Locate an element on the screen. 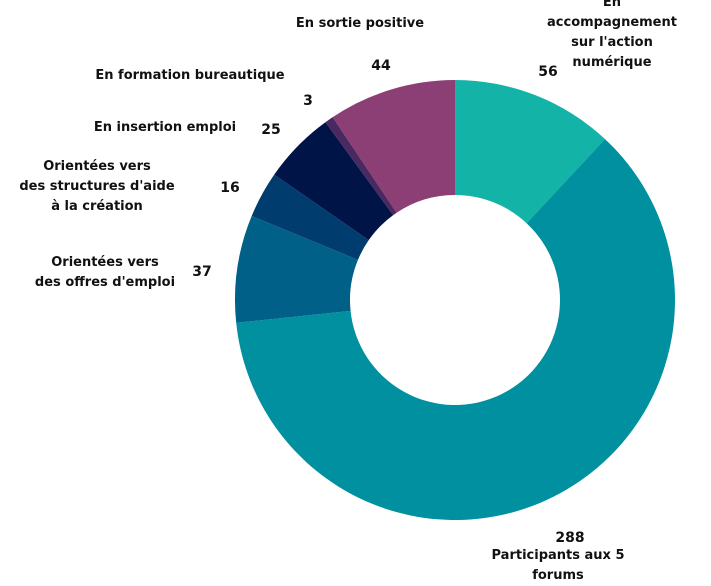  value-label: 44 is located at coordinates (381, 66).